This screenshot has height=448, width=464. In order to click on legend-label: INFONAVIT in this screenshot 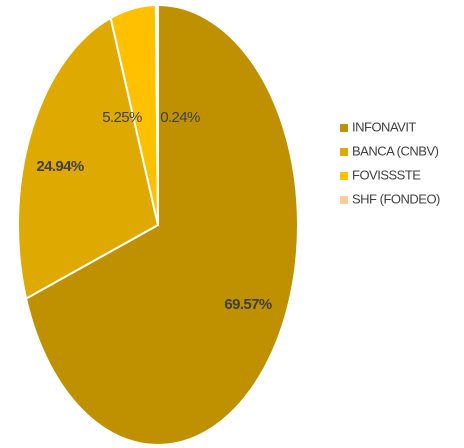, I will do `click(384, 126)`.